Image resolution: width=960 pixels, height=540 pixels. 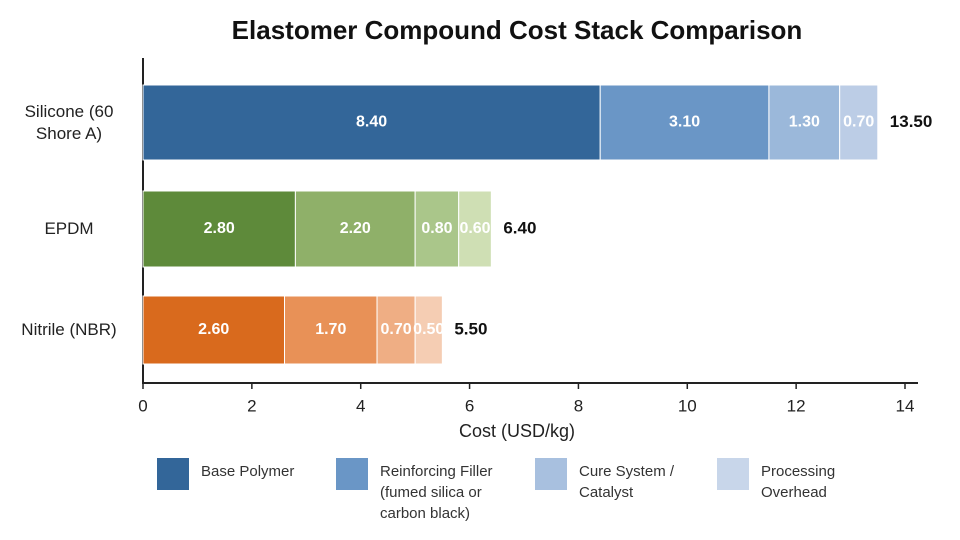 What do you see at coordinates (219, 228) in the screenshot?
I see `value-label: 2.80` at bounding box center [219, 228].